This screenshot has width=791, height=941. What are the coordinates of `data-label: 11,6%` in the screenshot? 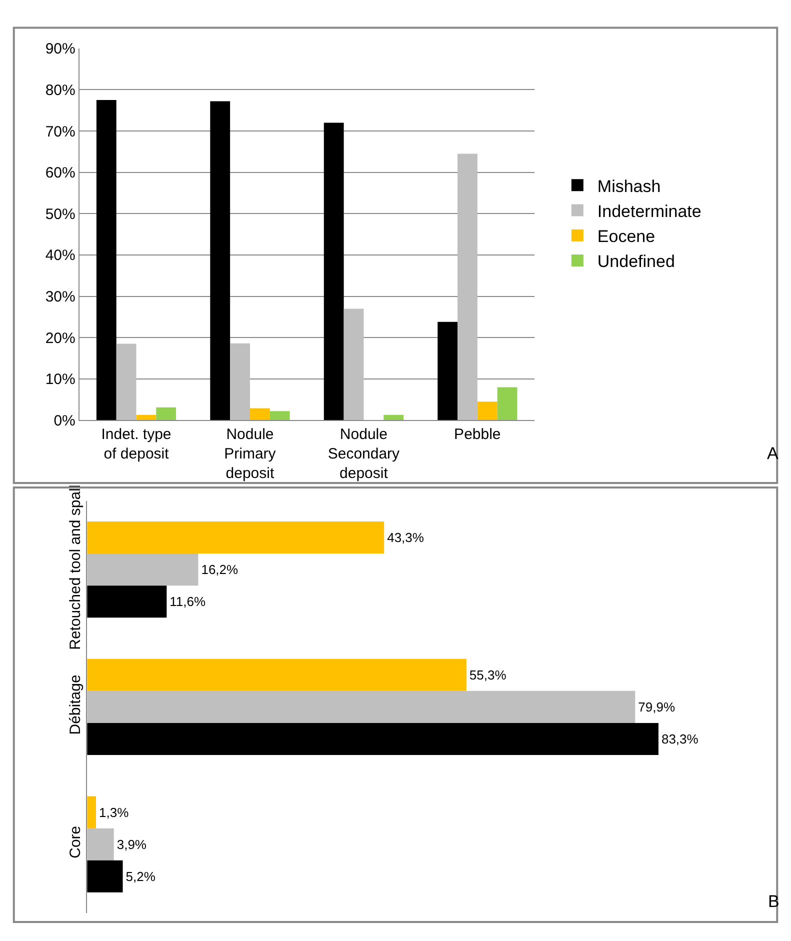 It's located at (188, 602).